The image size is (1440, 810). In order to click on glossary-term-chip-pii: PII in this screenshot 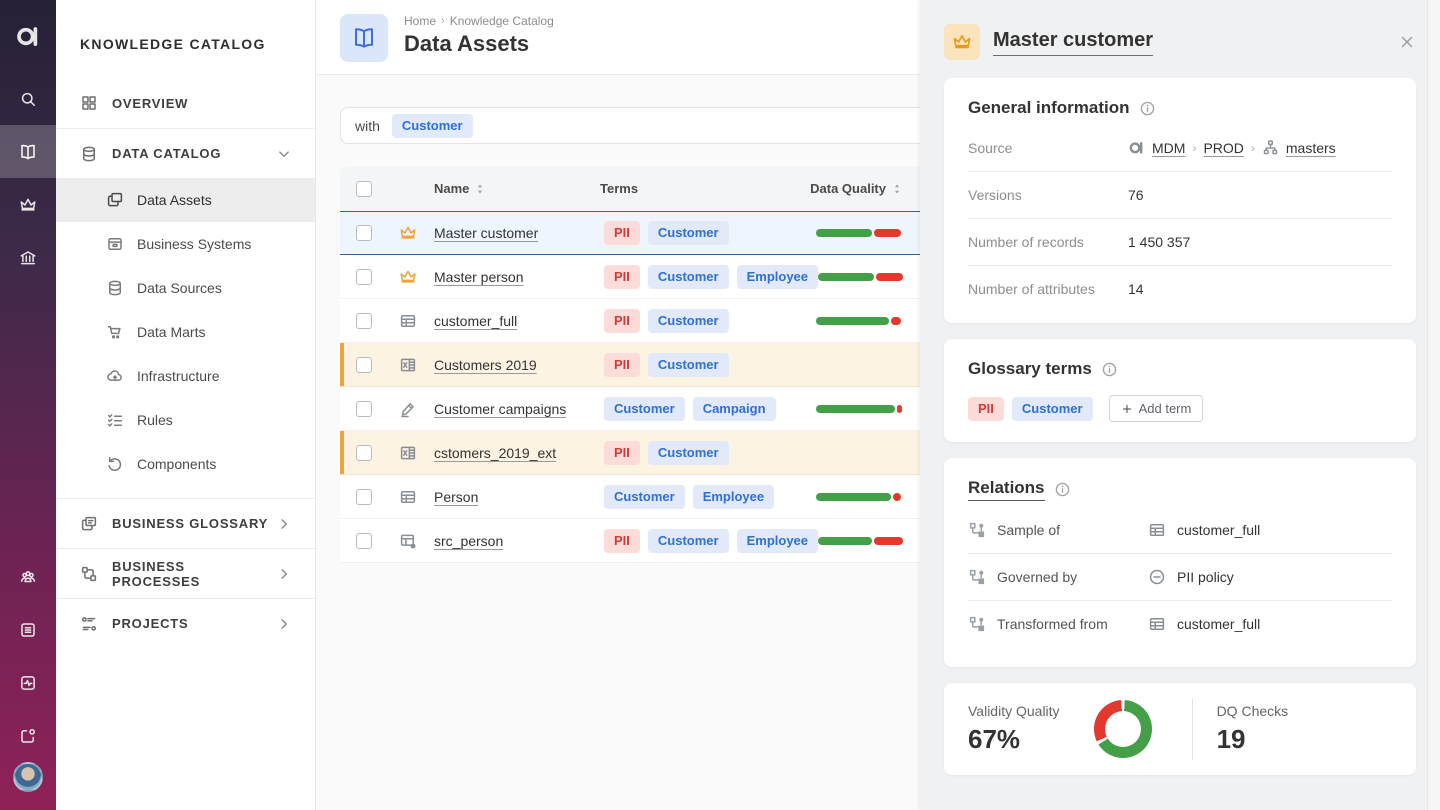, I will do `click(986, 408)`.